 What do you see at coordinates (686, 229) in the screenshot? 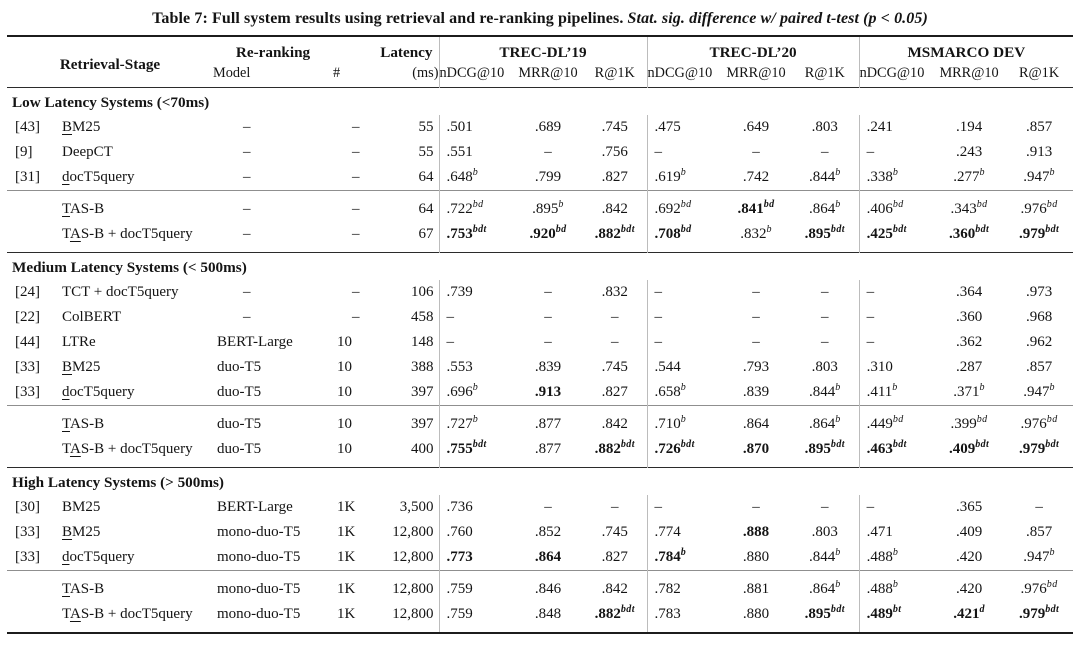
I see `stat-sig-marker: bd` at bounding box center [686, 229].